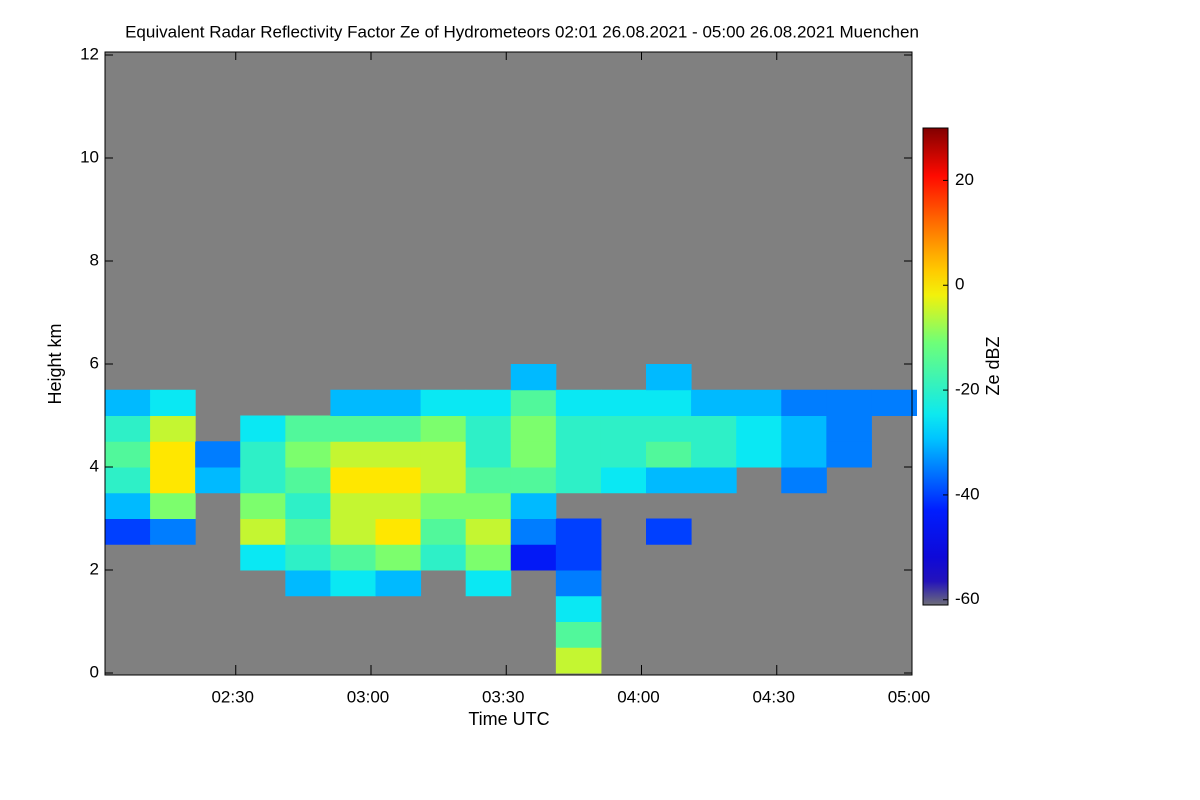 This screenshot has width=1200, height=800. I want to click on y-tick-label: 2, so click(94, 568).